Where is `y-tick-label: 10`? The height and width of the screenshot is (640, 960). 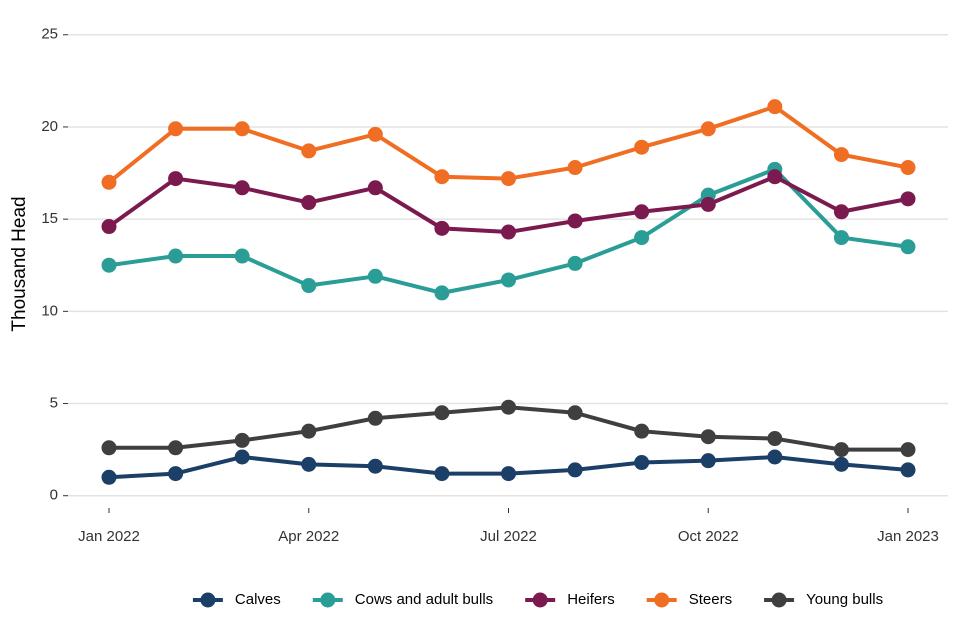 y-tick-label: 10 is located at coordinates (49, 310).